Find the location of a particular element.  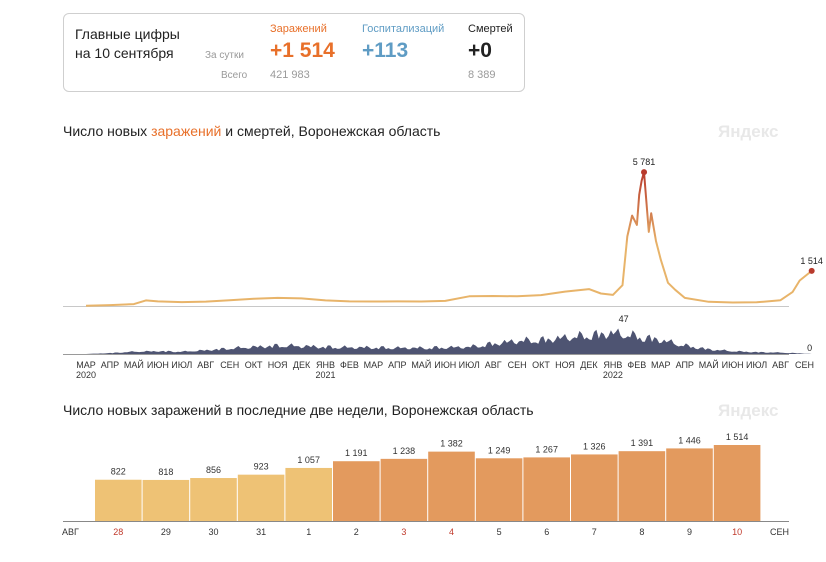

yandex-watermark-2: Яндекс is located at coordinates (748, 410).